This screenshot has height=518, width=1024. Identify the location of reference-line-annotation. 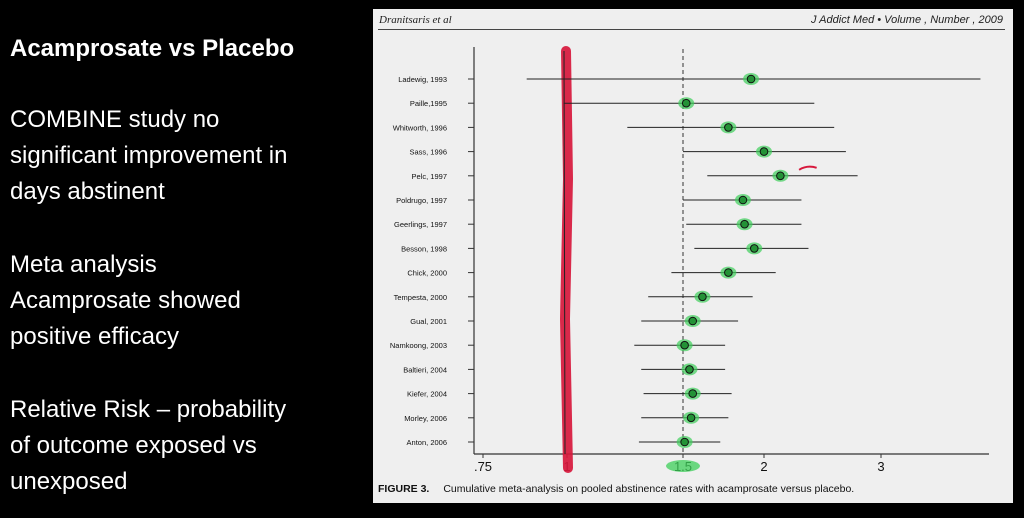
(566, 259).